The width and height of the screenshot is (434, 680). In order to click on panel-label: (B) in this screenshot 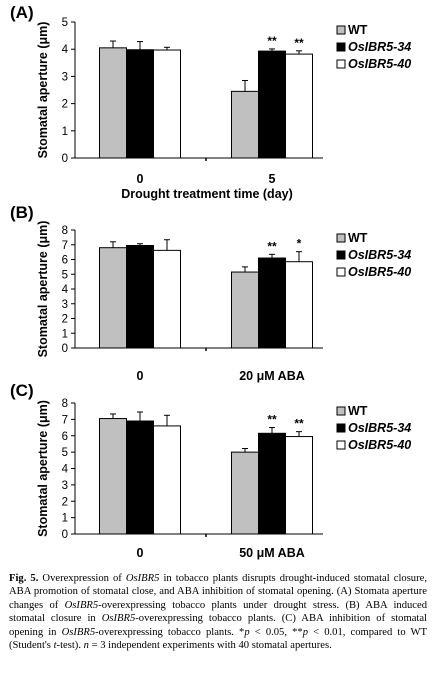, I will do `click(22, 212)`.